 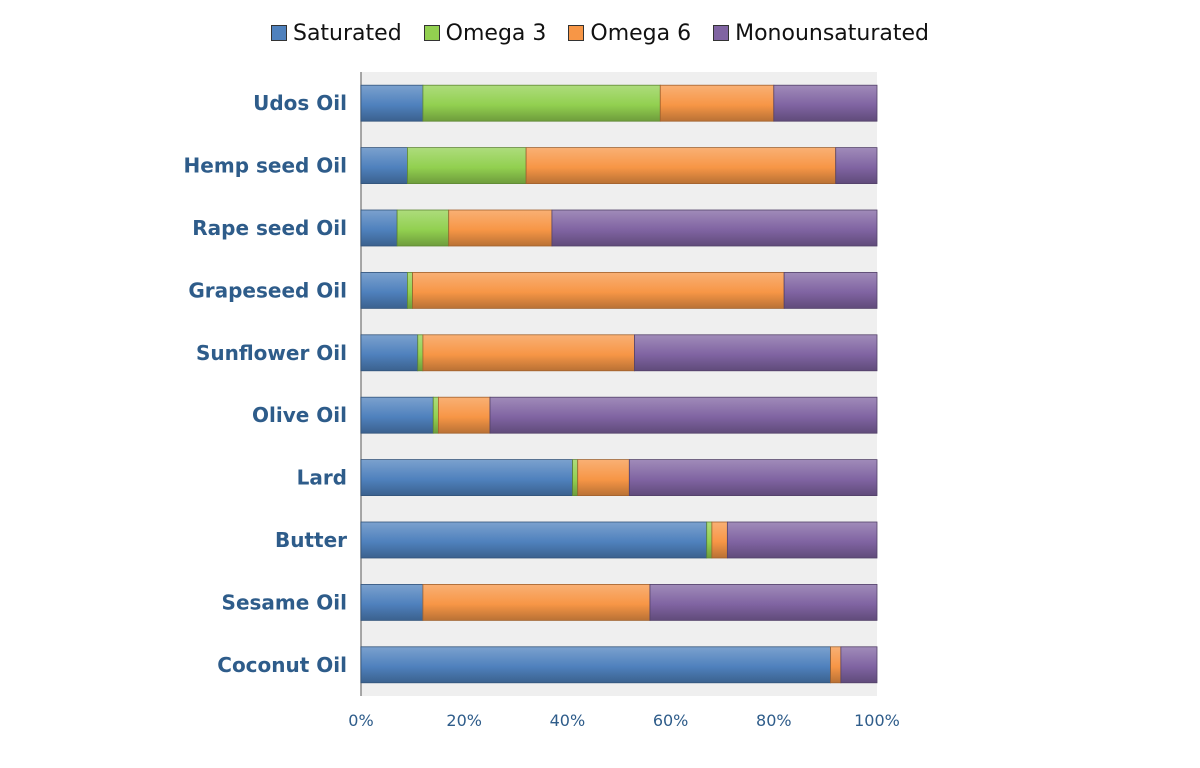 I want to click on legend-item: Omega 6, so click(x=629, y=33).